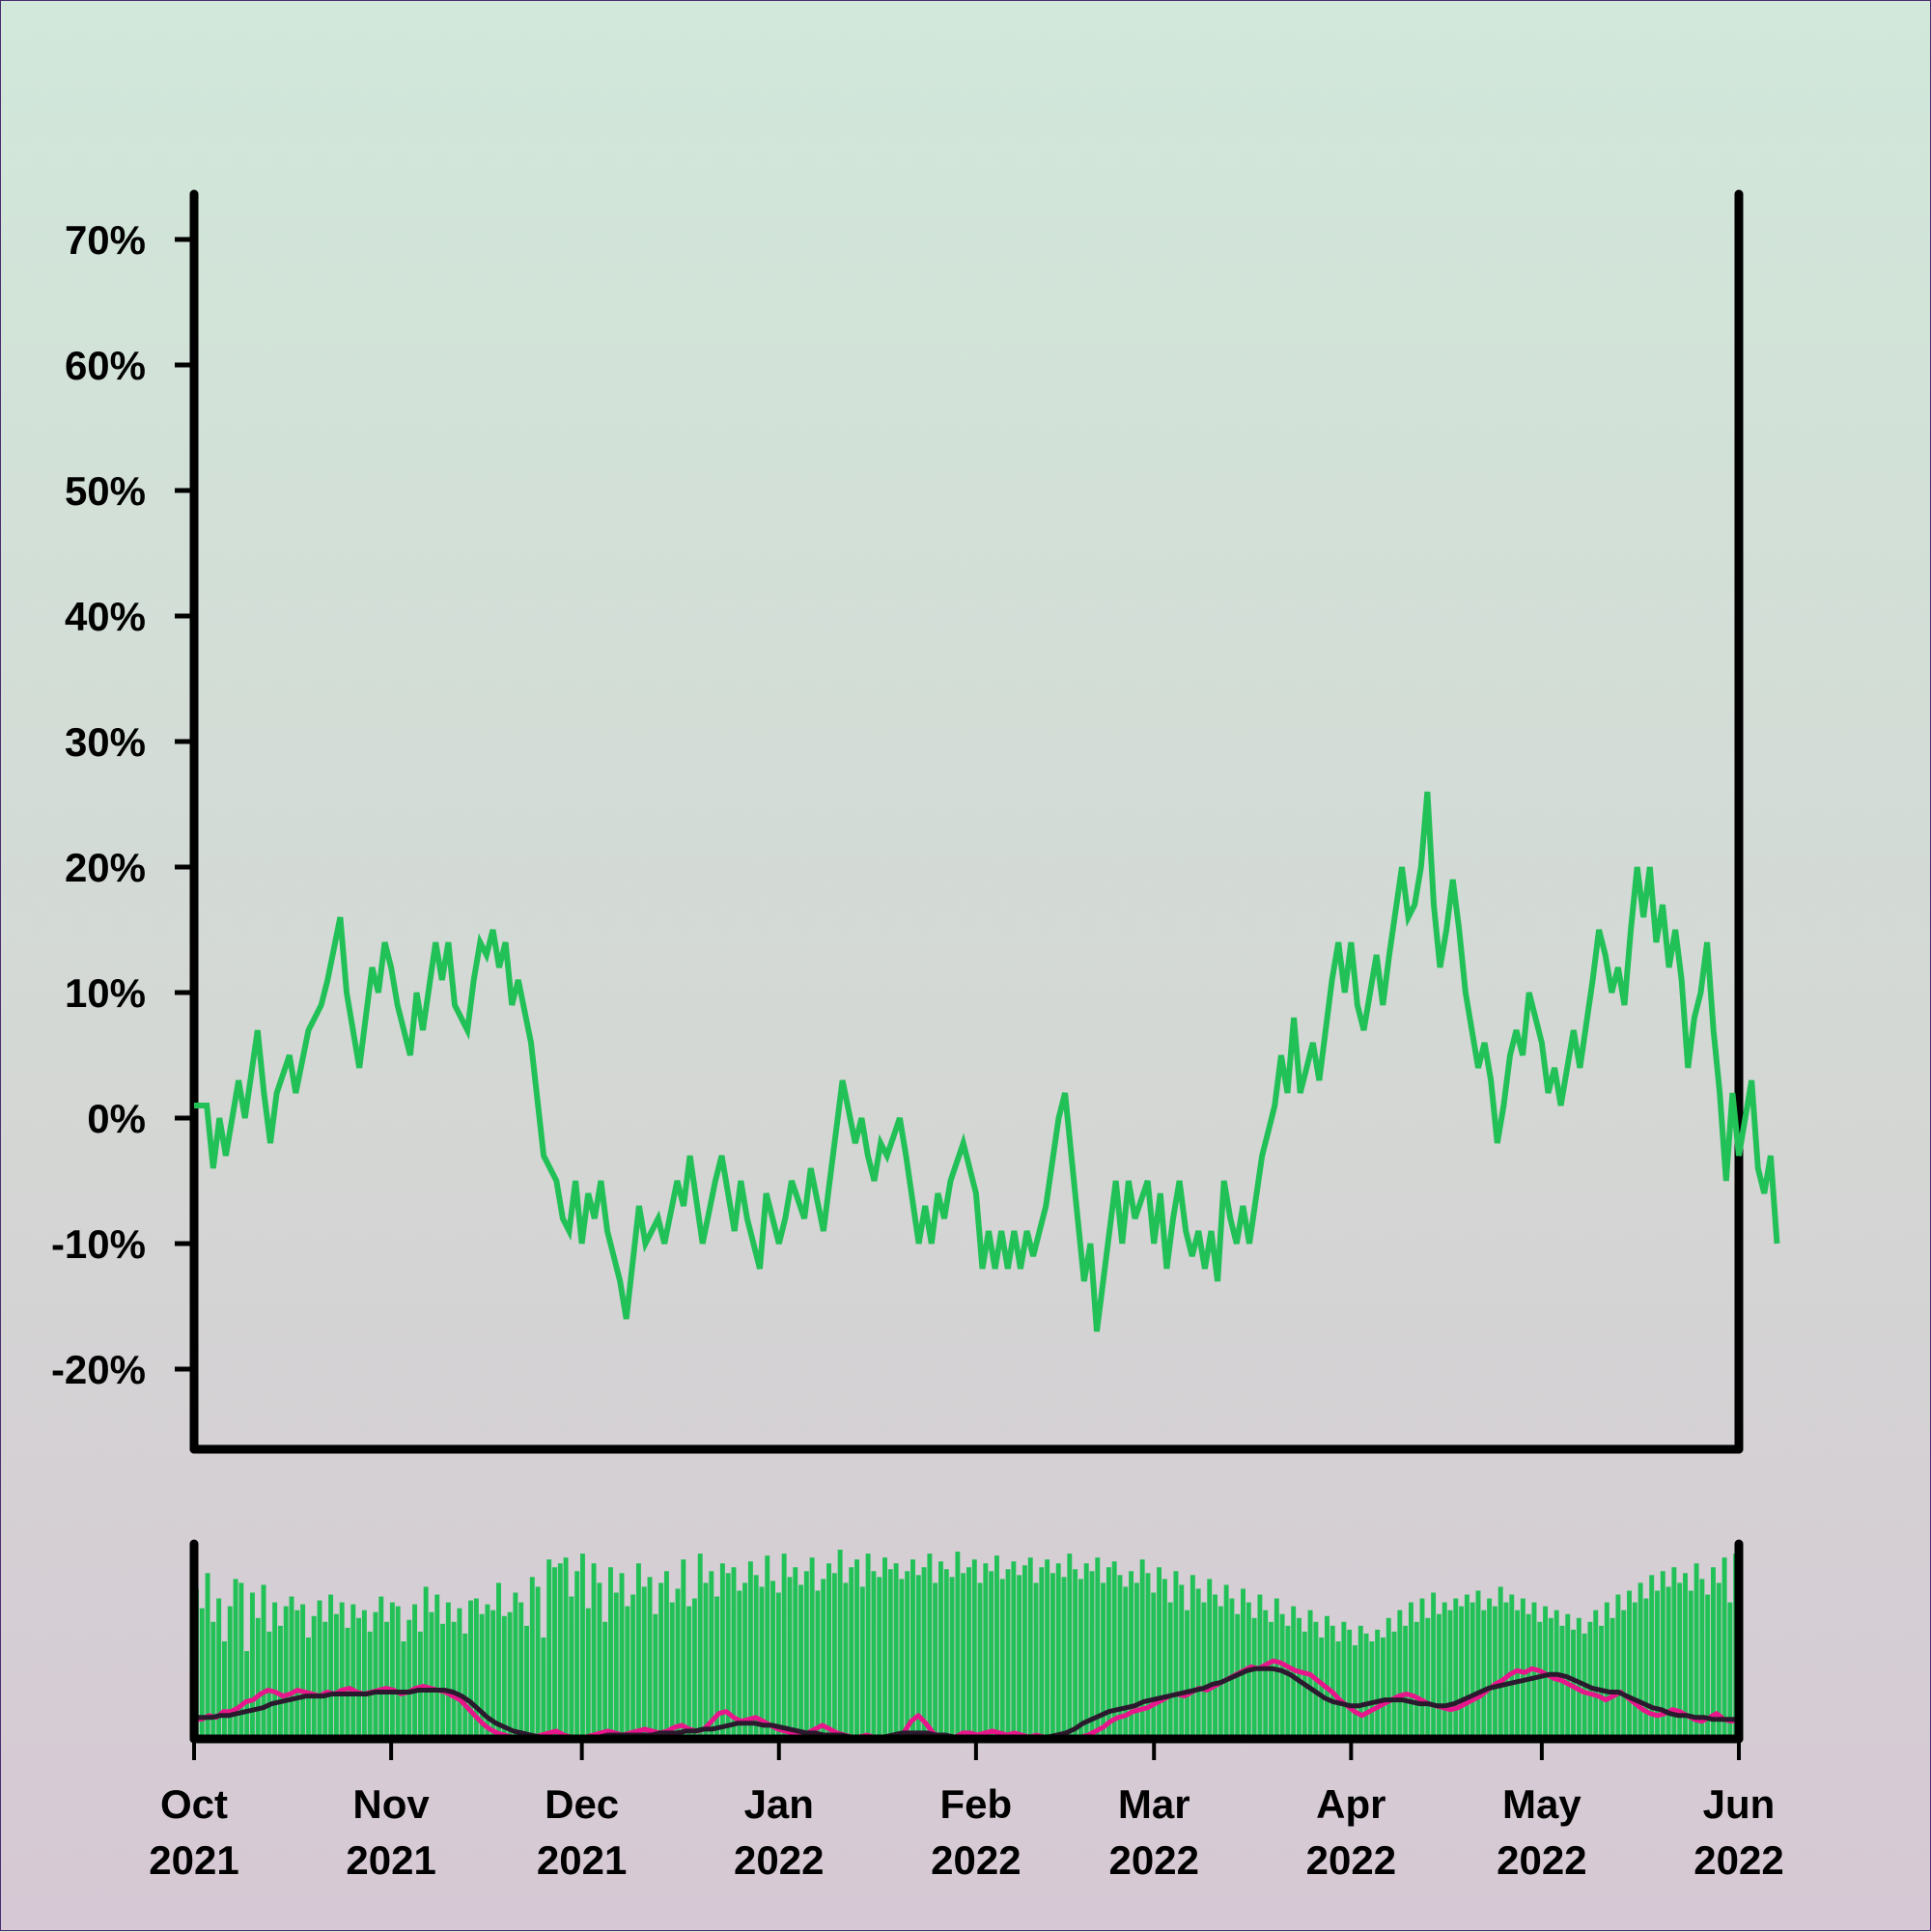  I want to click on y-tick-label: 20%, so click(105, 868).